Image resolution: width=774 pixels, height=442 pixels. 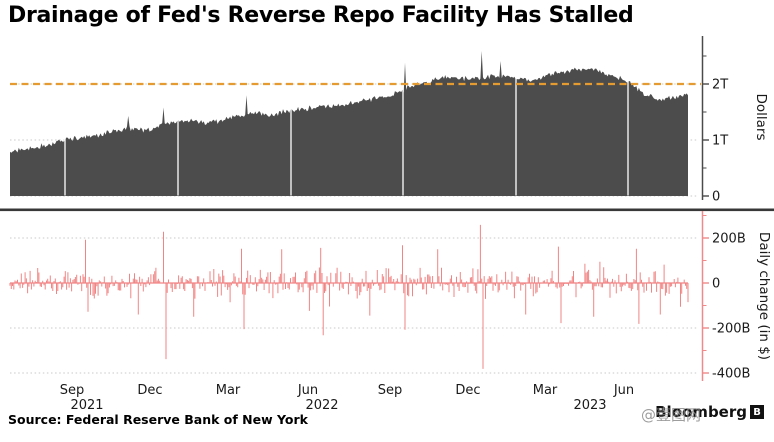 I want to click on tick-2t: 2T, so click(x=720, y=85).